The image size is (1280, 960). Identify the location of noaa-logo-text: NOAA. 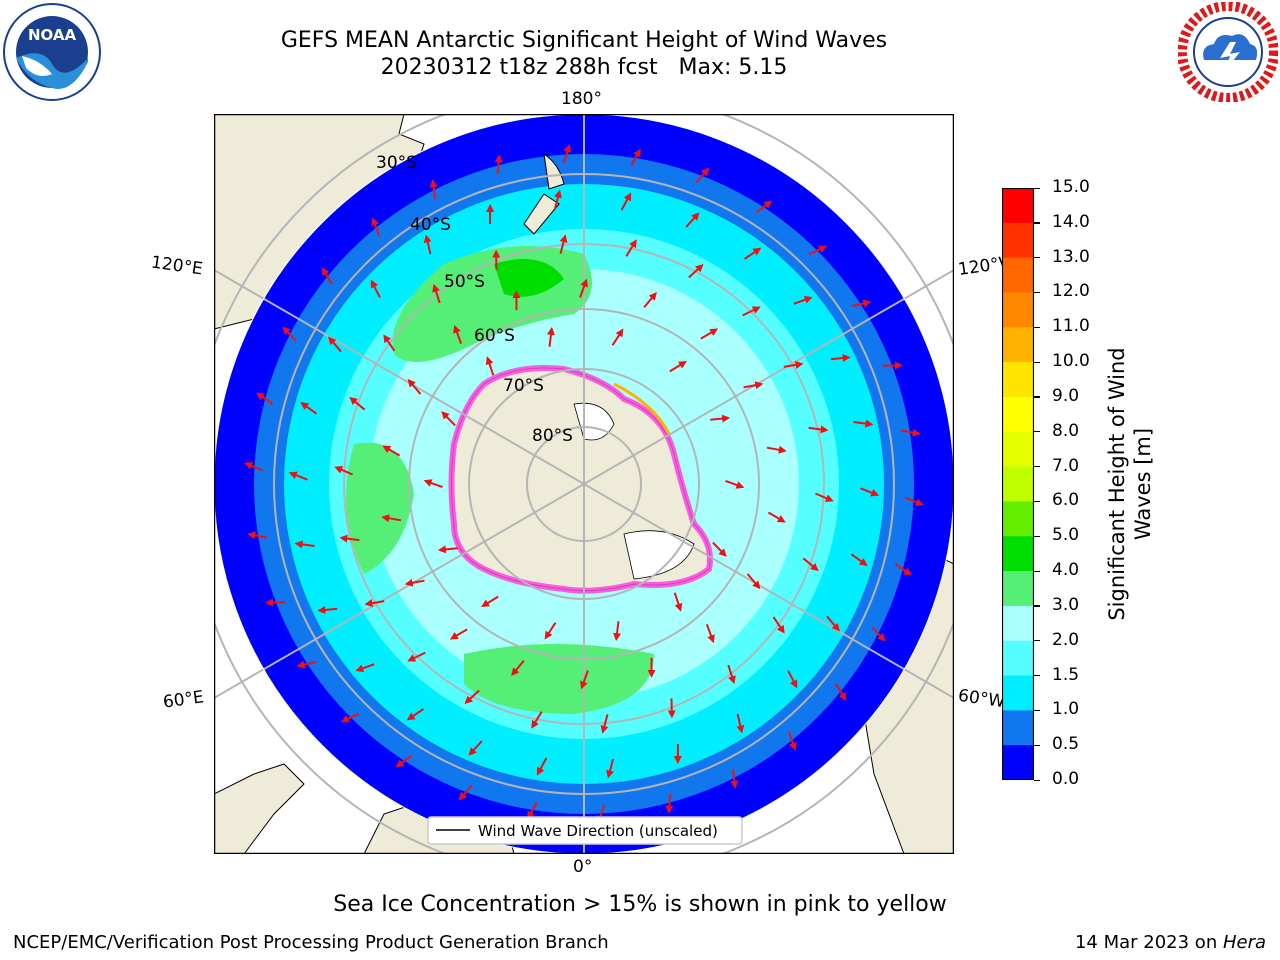
(52, 35).